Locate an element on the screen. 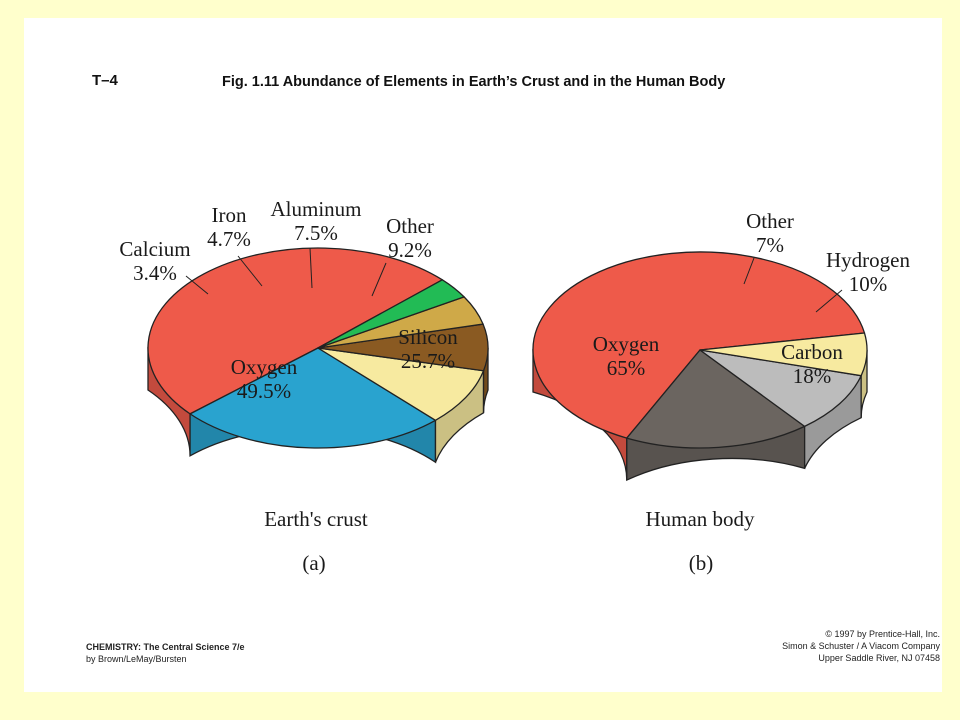 This screenshot has width=960, height=720. footer-authors: by Brown/LeMay/Bursten is located at coordinates (136, 659).